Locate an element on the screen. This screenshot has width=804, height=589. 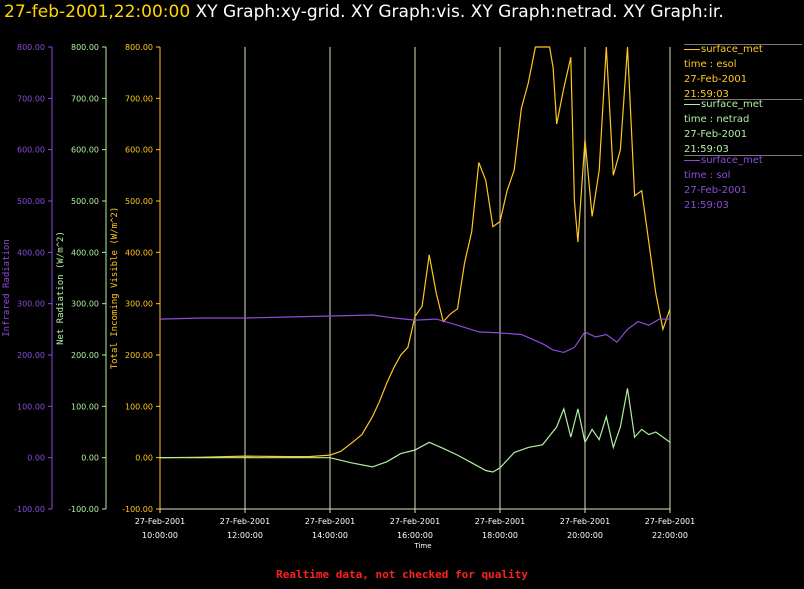
y-axis-label-ir: Infrared Radiation is located at coordinates (7, 288).